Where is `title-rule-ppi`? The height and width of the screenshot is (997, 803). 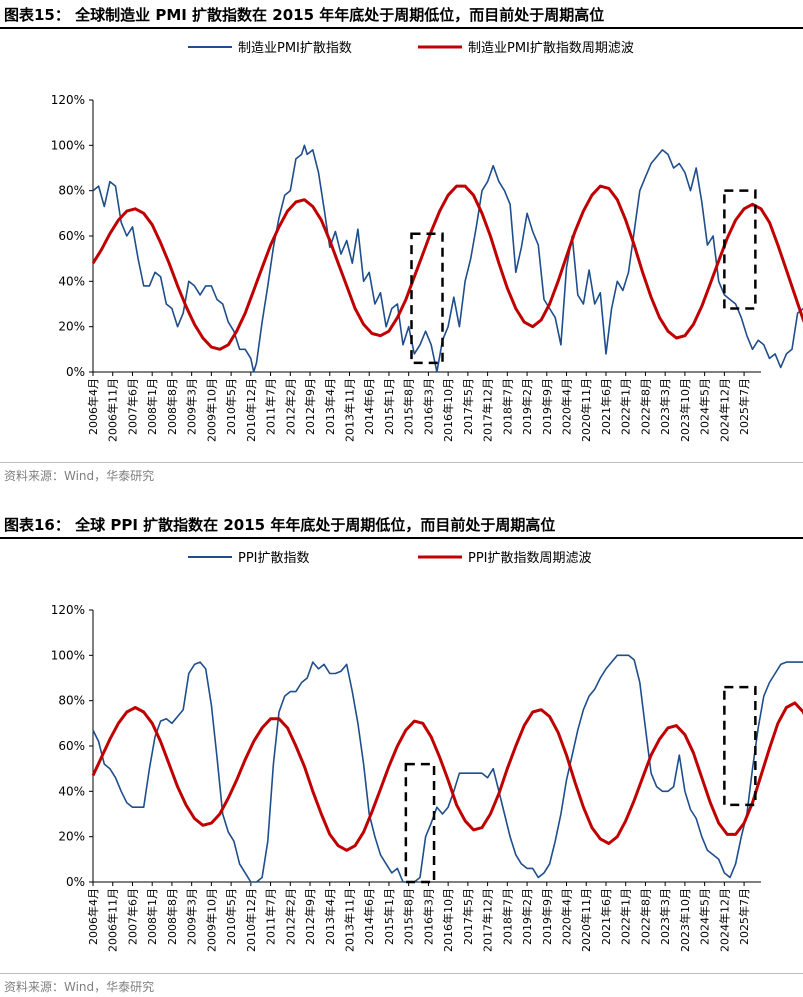
title-rule-ppi is located at coordinates (401, 538).